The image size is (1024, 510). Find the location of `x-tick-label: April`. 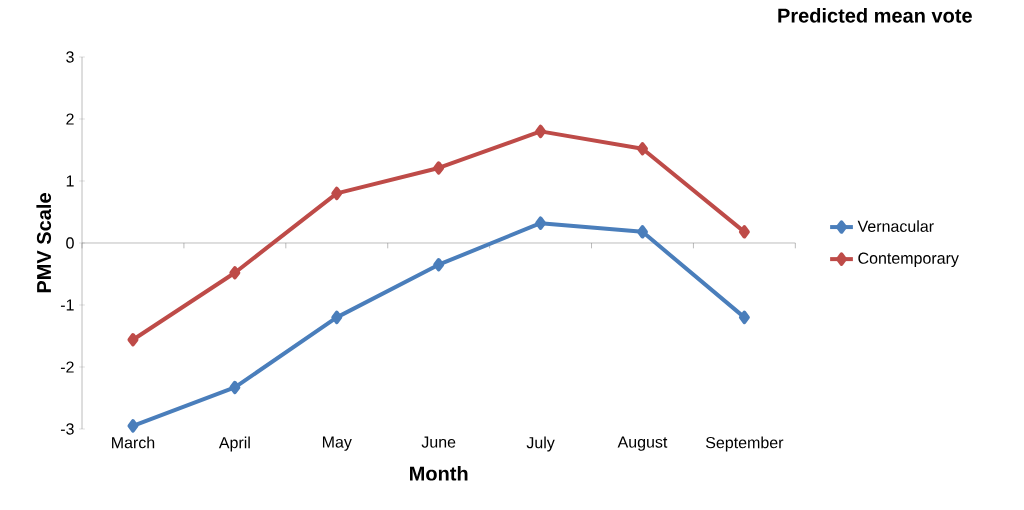

x-tick-label: April is located at coordinates (234, 444).